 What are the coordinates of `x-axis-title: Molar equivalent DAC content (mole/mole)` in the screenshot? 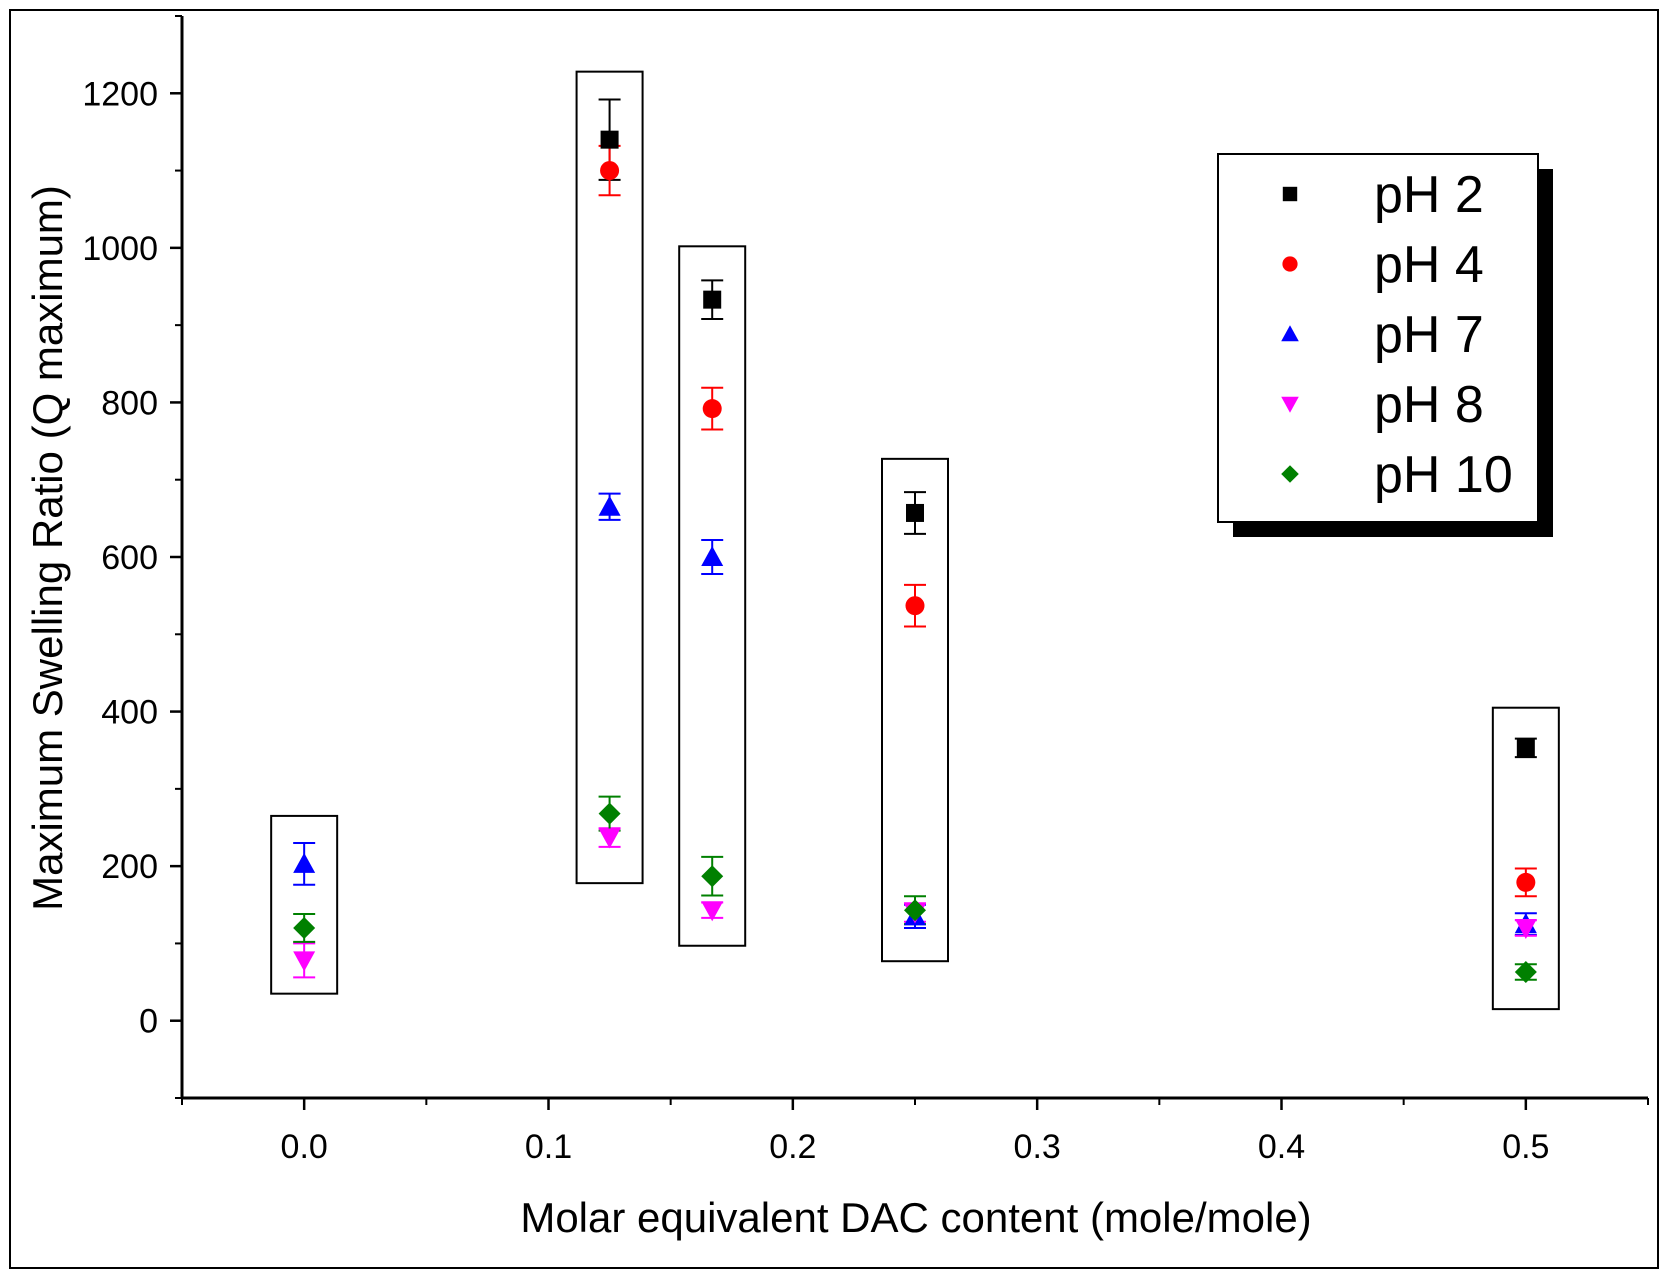 It's located at (915, 1217).